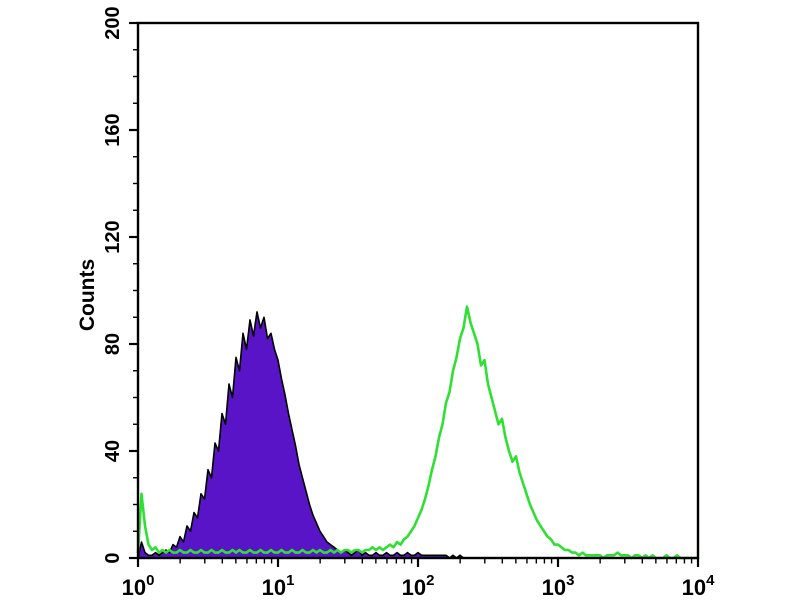 The width and height of the screenshot is (800, 600). What do you see at coordinates (113, 22) in the screenshot?
I see `y-tick-label: 200` at bounding box center [113, 22].